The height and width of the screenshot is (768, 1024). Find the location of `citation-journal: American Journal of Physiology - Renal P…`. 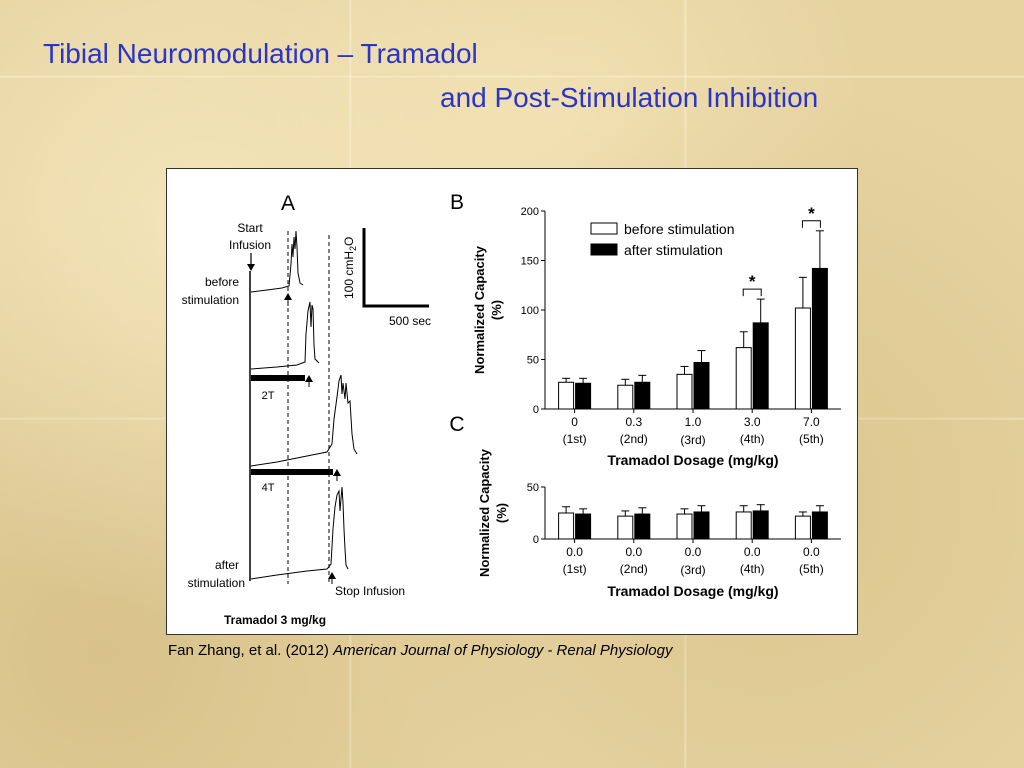

citation-journal: American Journal of Physiology - Renal P… is located at coordinates (503, 650).